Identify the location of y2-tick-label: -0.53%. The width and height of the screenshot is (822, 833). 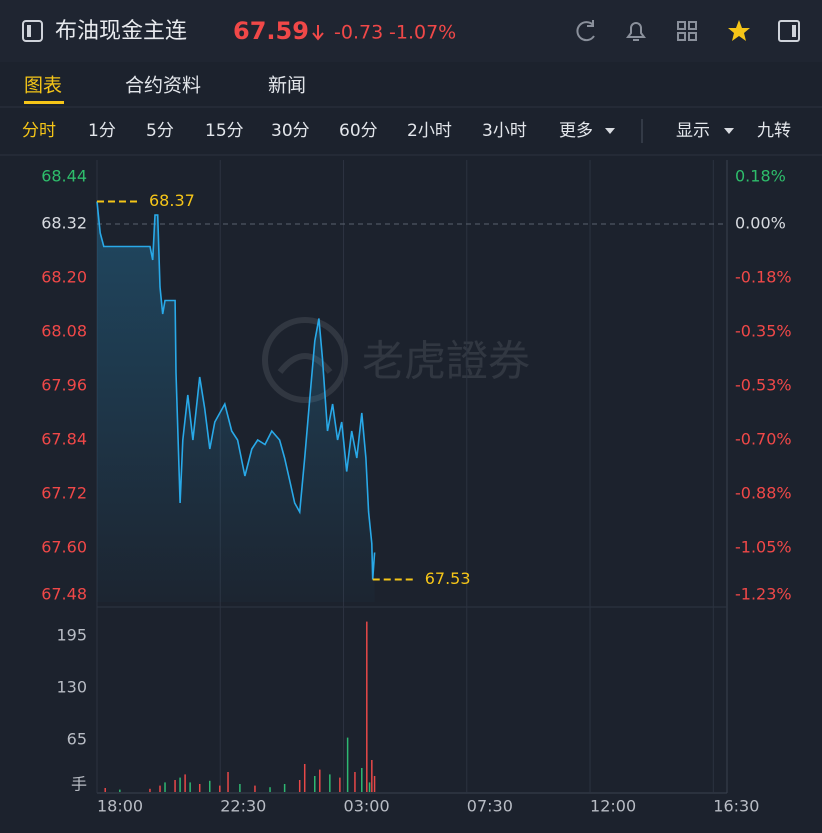
(763, 384).